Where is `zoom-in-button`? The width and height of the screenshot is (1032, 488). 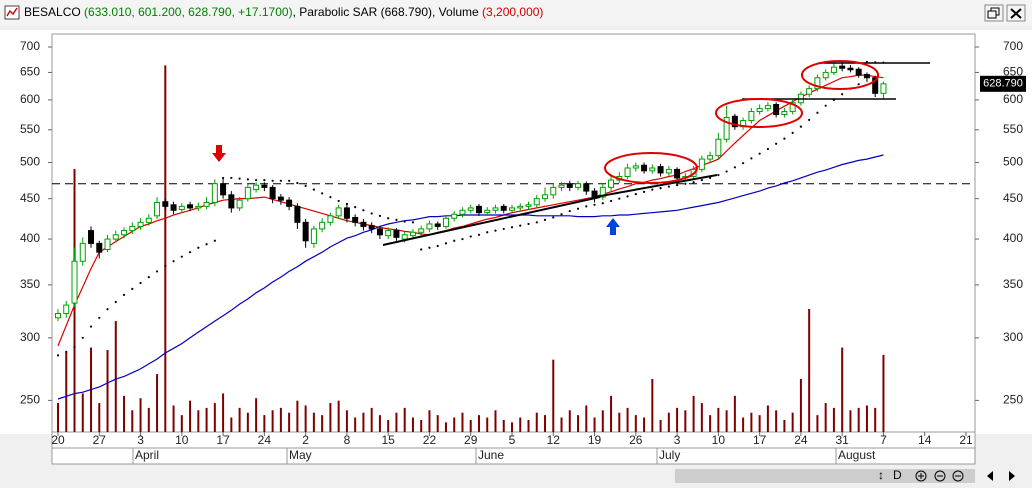
zoom-in-button is located at coordinates (921, 476).